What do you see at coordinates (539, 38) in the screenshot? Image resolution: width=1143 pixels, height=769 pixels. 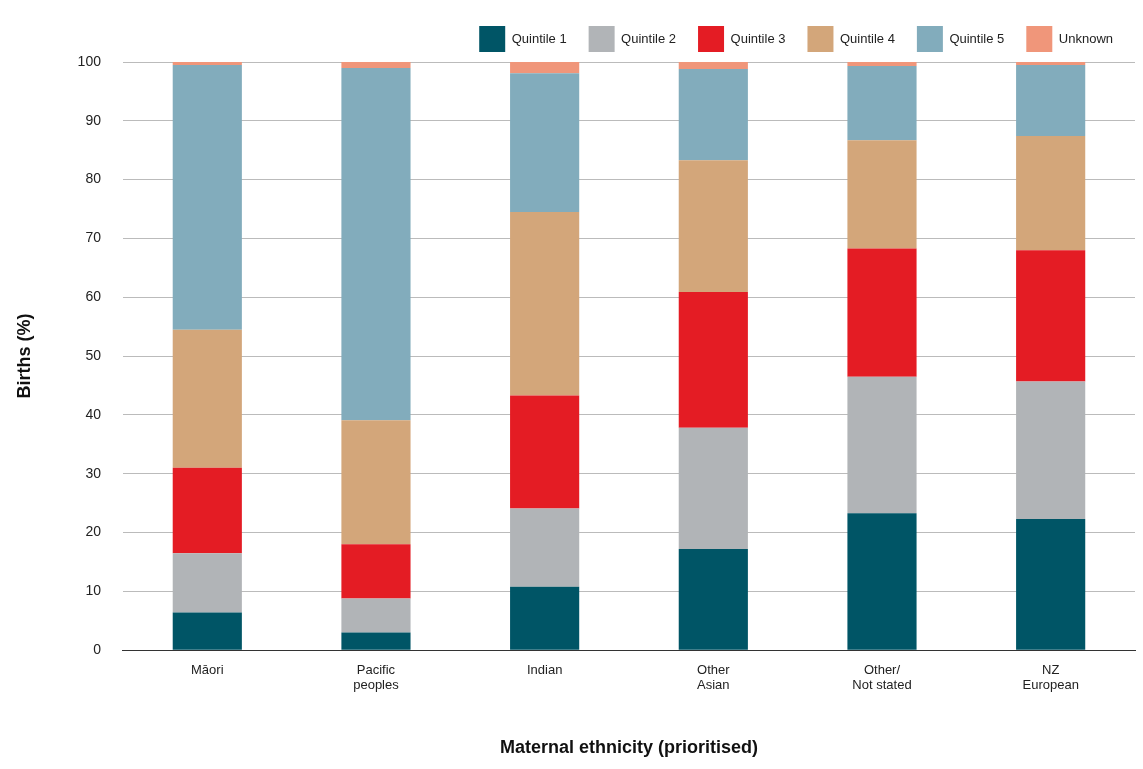 I see `legend-label: Quintile 1` at bounding box center [539, 38].